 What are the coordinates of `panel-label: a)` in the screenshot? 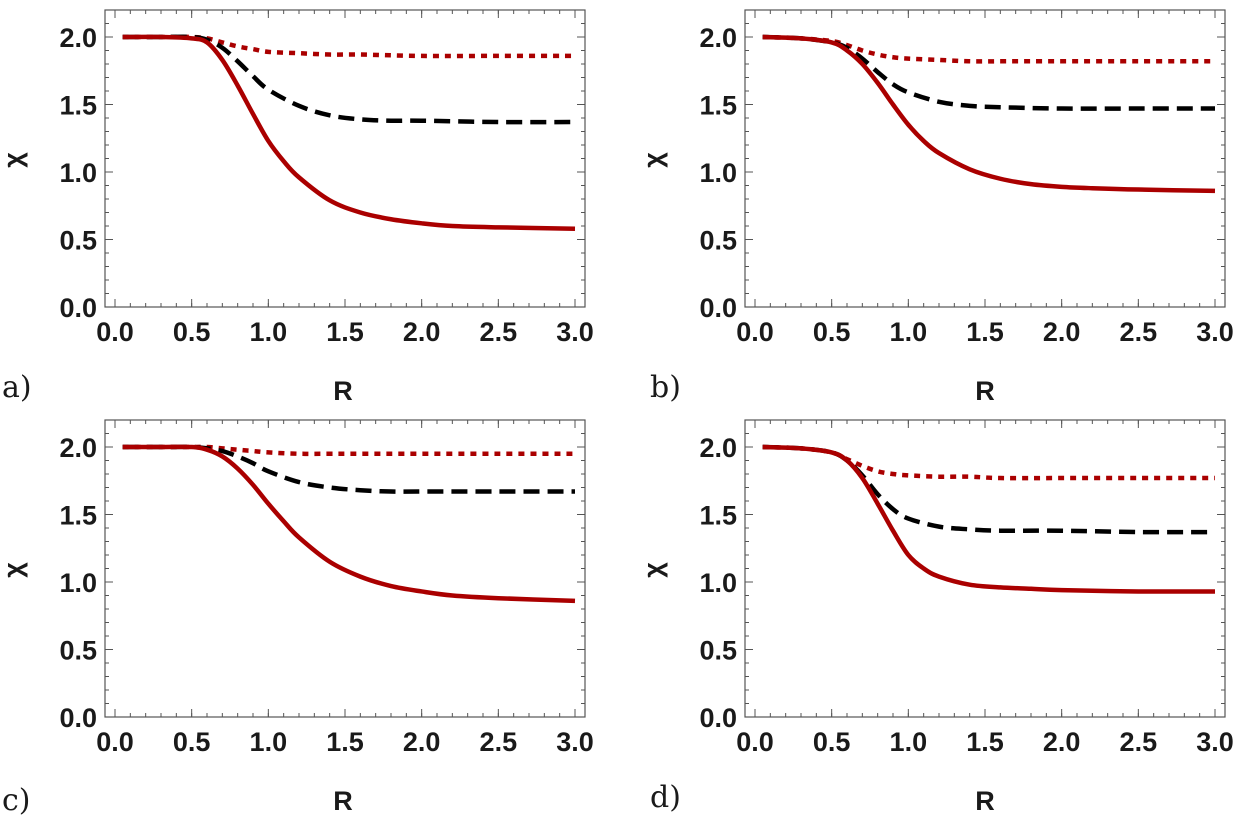 It's located at (17, 387).